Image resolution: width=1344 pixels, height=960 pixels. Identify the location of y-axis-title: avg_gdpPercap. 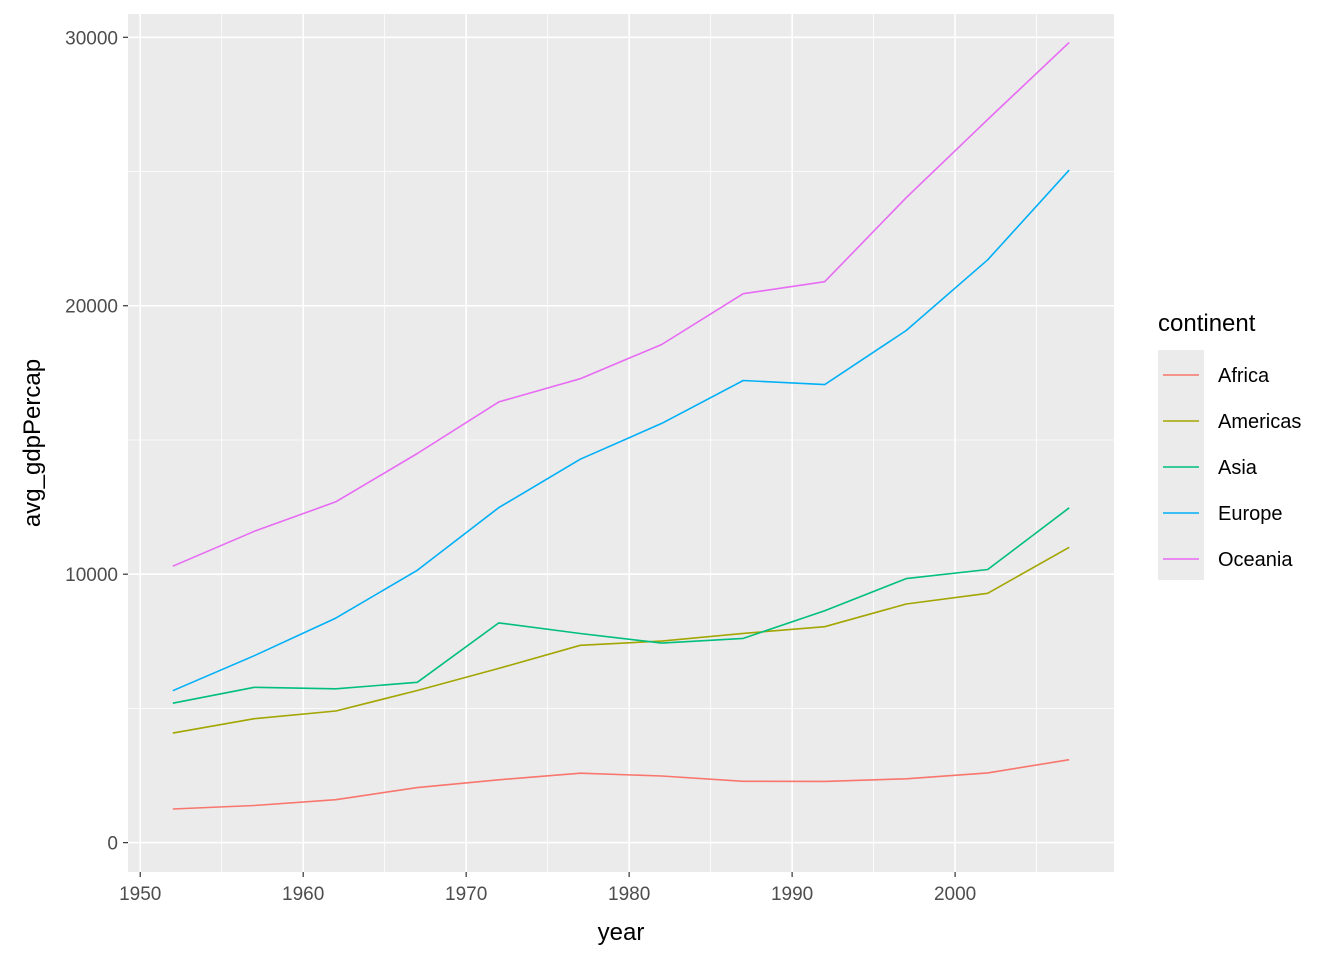
(32, 443).